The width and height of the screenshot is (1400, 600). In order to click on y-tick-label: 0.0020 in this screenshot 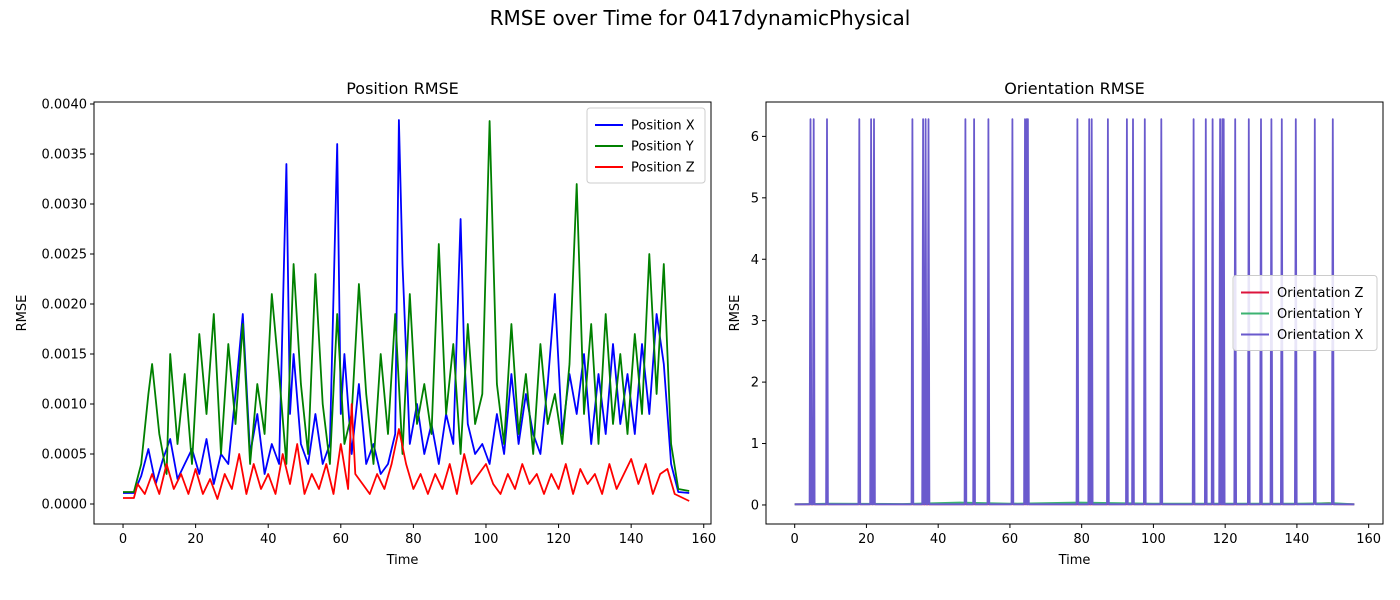, I will do `click(65, 305)`.